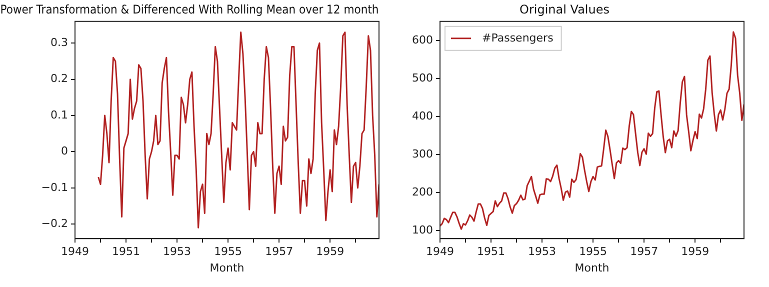 The height and width of the screenshot is (287, 769). What do you see at coordinates (59, 115) in the screenshot?
I see `y-tick-label: 0.1` at bounding box center [59, 115].